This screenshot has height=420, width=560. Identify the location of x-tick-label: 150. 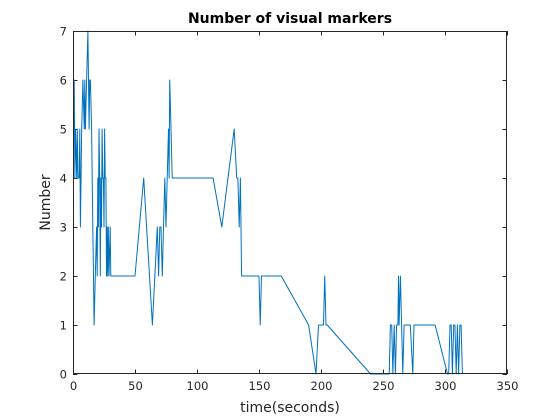
(260, 386).